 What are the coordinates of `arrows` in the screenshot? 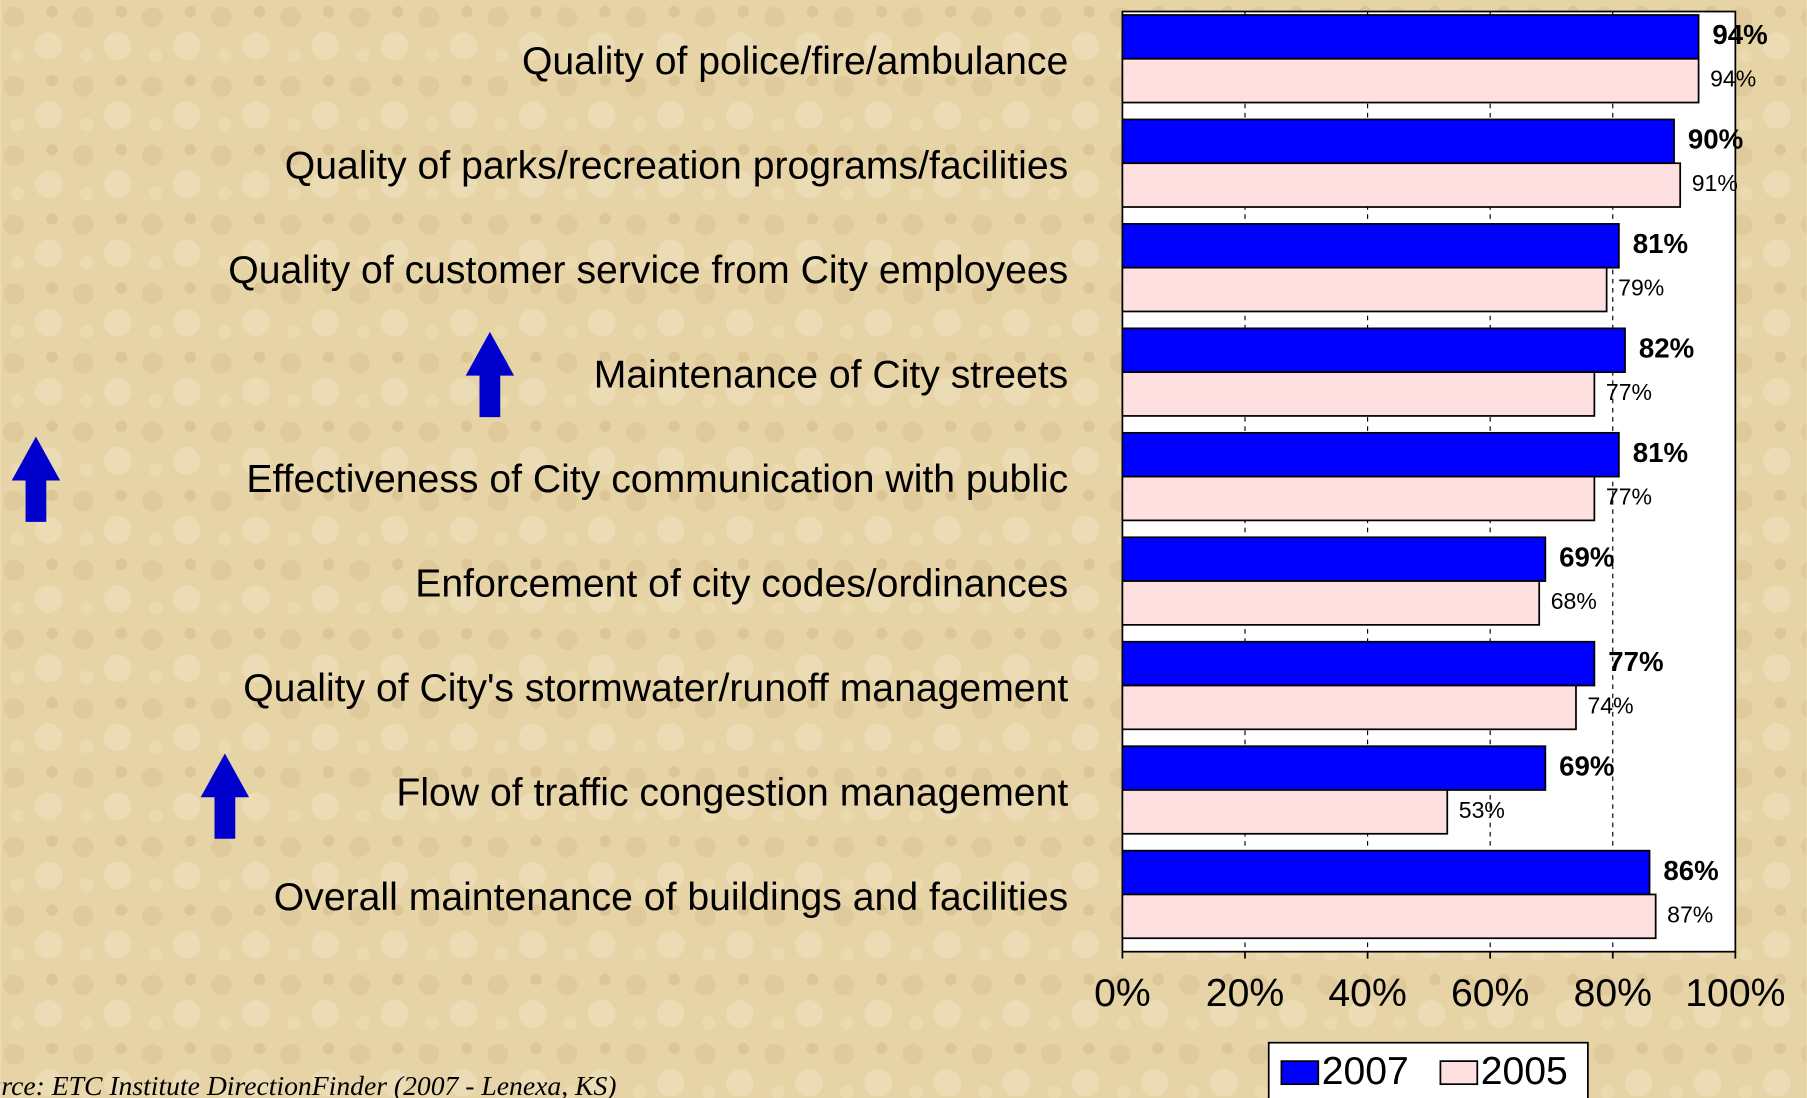 It's located at (263, 585).